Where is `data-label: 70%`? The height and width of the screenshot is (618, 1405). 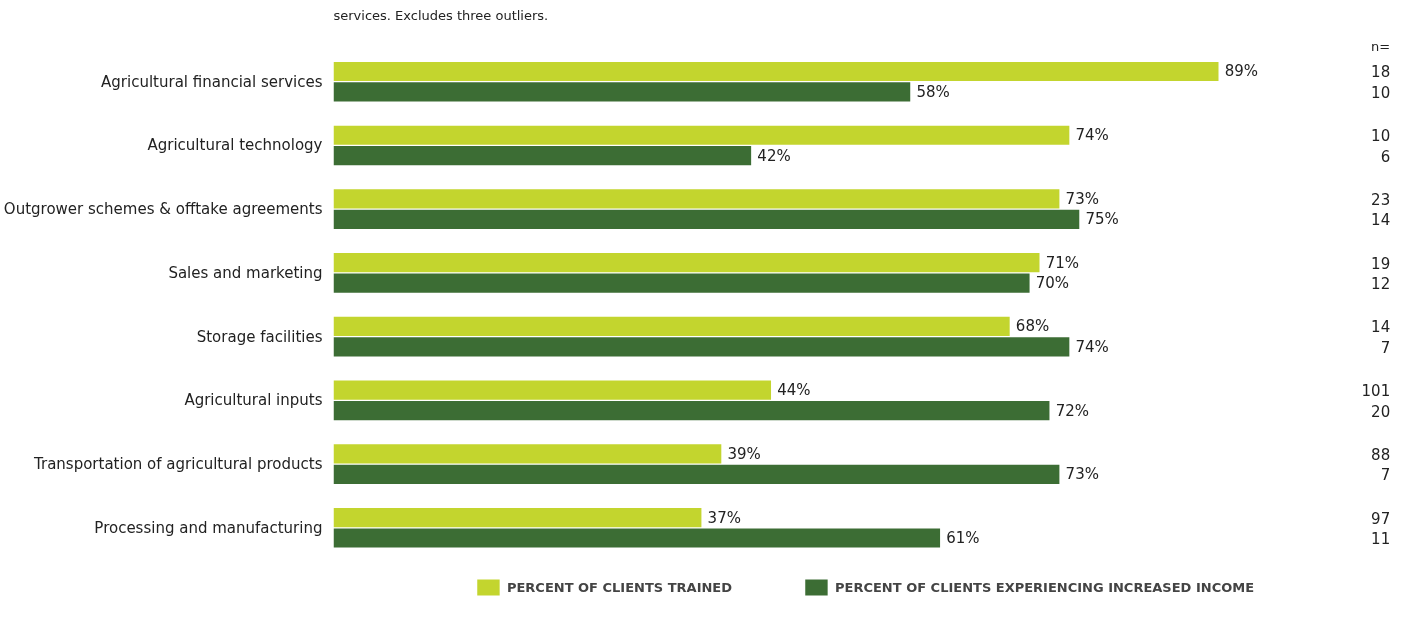 data-label: 70% is located at coordinates (1052, 283).